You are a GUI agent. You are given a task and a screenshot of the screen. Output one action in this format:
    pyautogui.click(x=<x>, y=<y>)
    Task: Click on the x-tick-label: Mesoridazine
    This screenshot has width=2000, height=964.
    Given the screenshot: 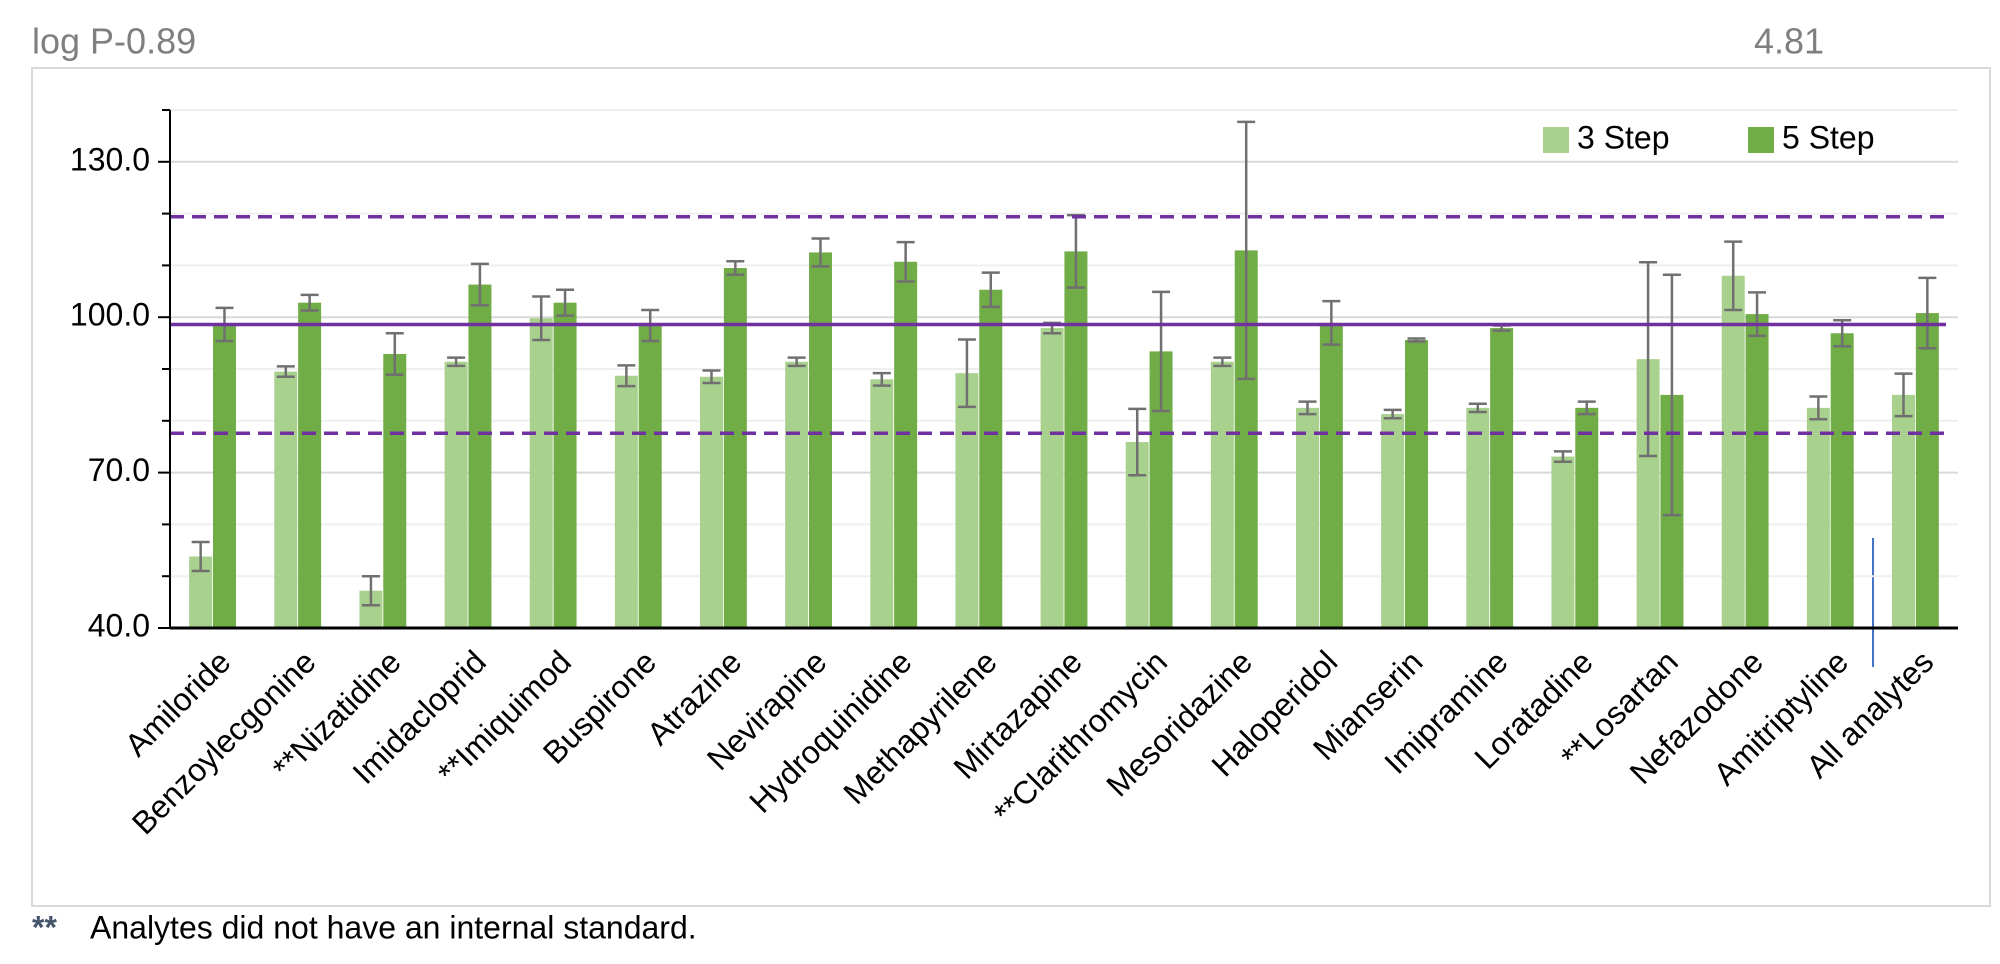 What is the action you would take?
    pyautogui.click(x=1179, y=723)
    